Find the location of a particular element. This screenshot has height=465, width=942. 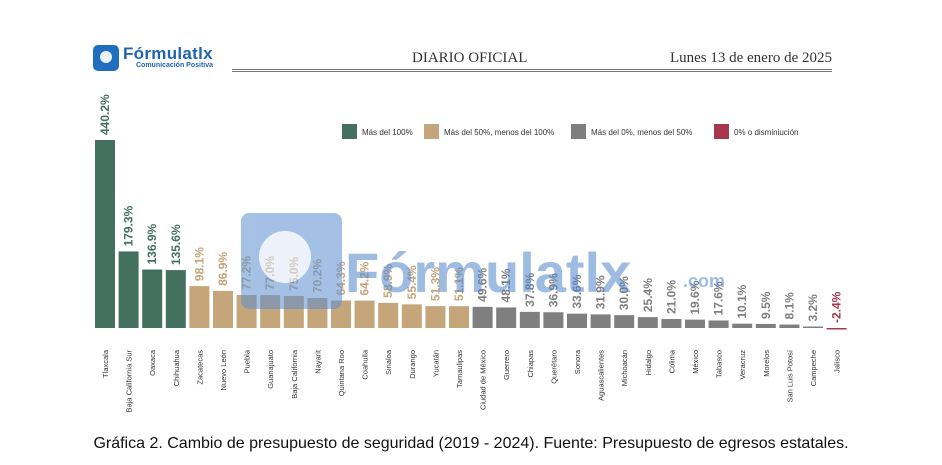

bar-tamaulipas is located at coordinates (459, 317).